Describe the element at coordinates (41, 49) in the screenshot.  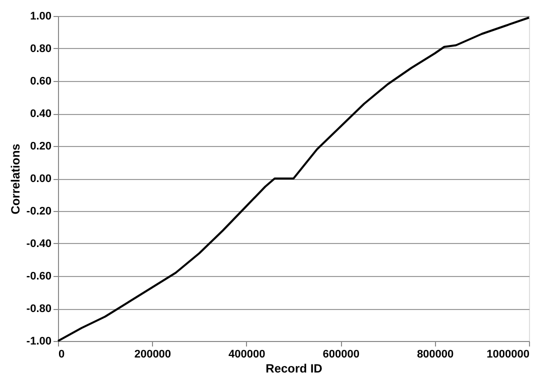
I see `y-tick-label: 0.80` at that location.